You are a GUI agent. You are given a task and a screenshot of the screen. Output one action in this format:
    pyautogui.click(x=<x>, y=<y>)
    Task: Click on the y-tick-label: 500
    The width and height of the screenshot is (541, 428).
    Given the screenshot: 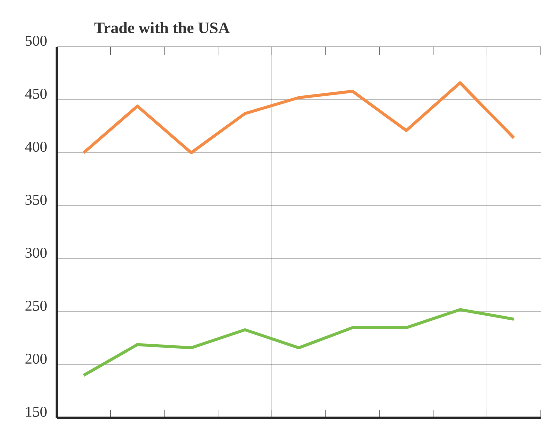 What is the action you would take?
    pyautogui.click(x=36, y=41)
    